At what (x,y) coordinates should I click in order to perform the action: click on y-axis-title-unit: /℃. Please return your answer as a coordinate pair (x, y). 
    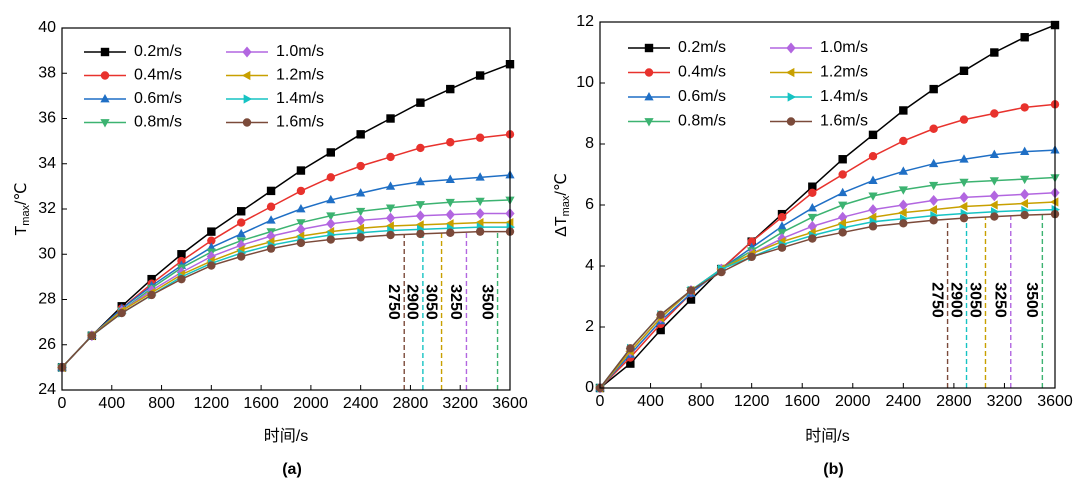
    Looking at the image, I should click on (21, 193).